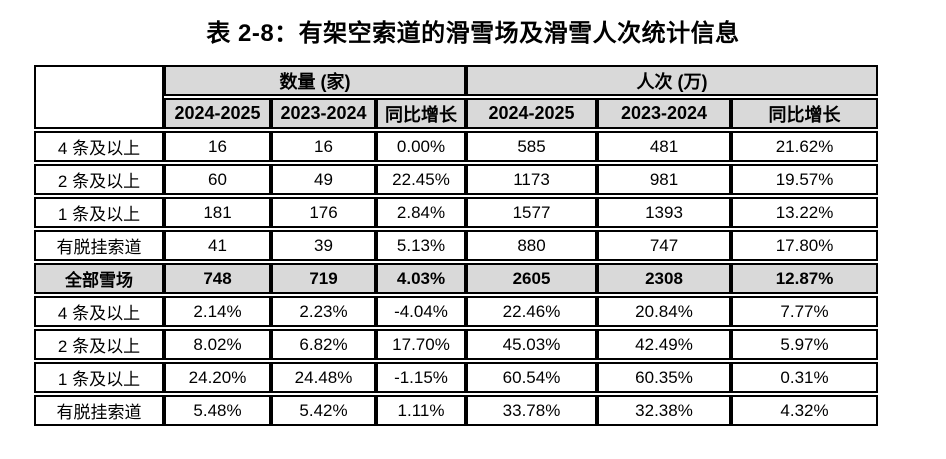 This screenshot has height=459, width=946. I want to click on group-header-quantity: 数量 (家), so click(315, 80).